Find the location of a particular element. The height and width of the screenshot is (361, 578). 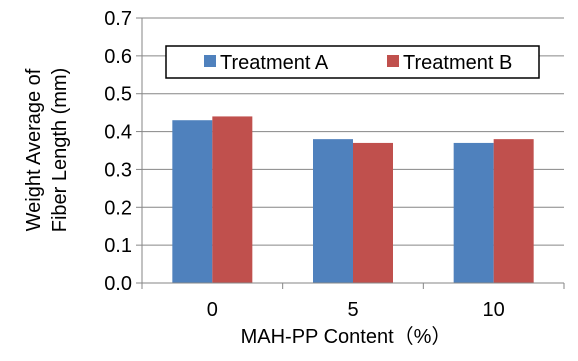

legend-box is located at coordinates (352, 62).